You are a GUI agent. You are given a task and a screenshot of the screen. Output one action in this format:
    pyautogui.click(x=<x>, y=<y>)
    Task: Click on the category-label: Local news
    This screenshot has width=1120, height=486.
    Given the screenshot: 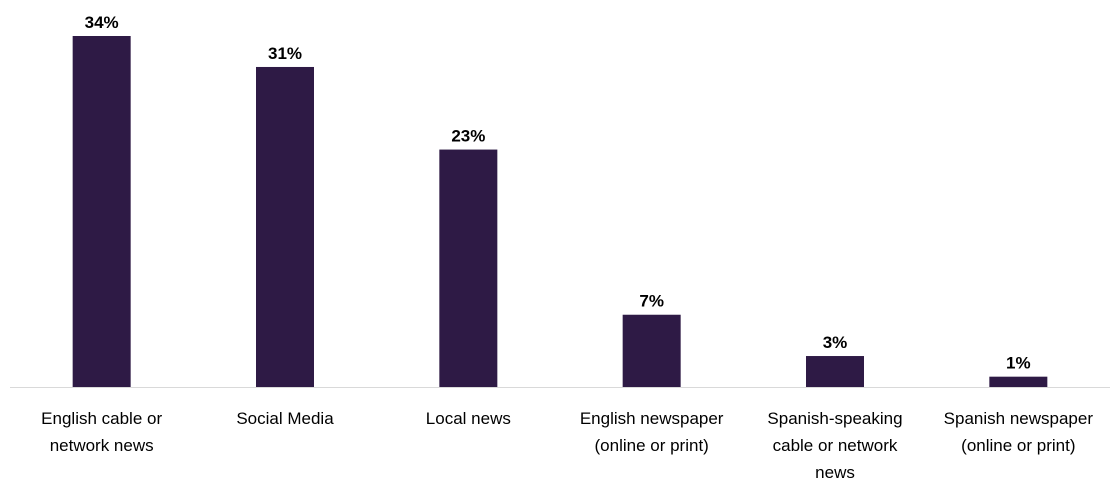 What is the action you would take?
    pyautogui.click(x=468, y=418)
    